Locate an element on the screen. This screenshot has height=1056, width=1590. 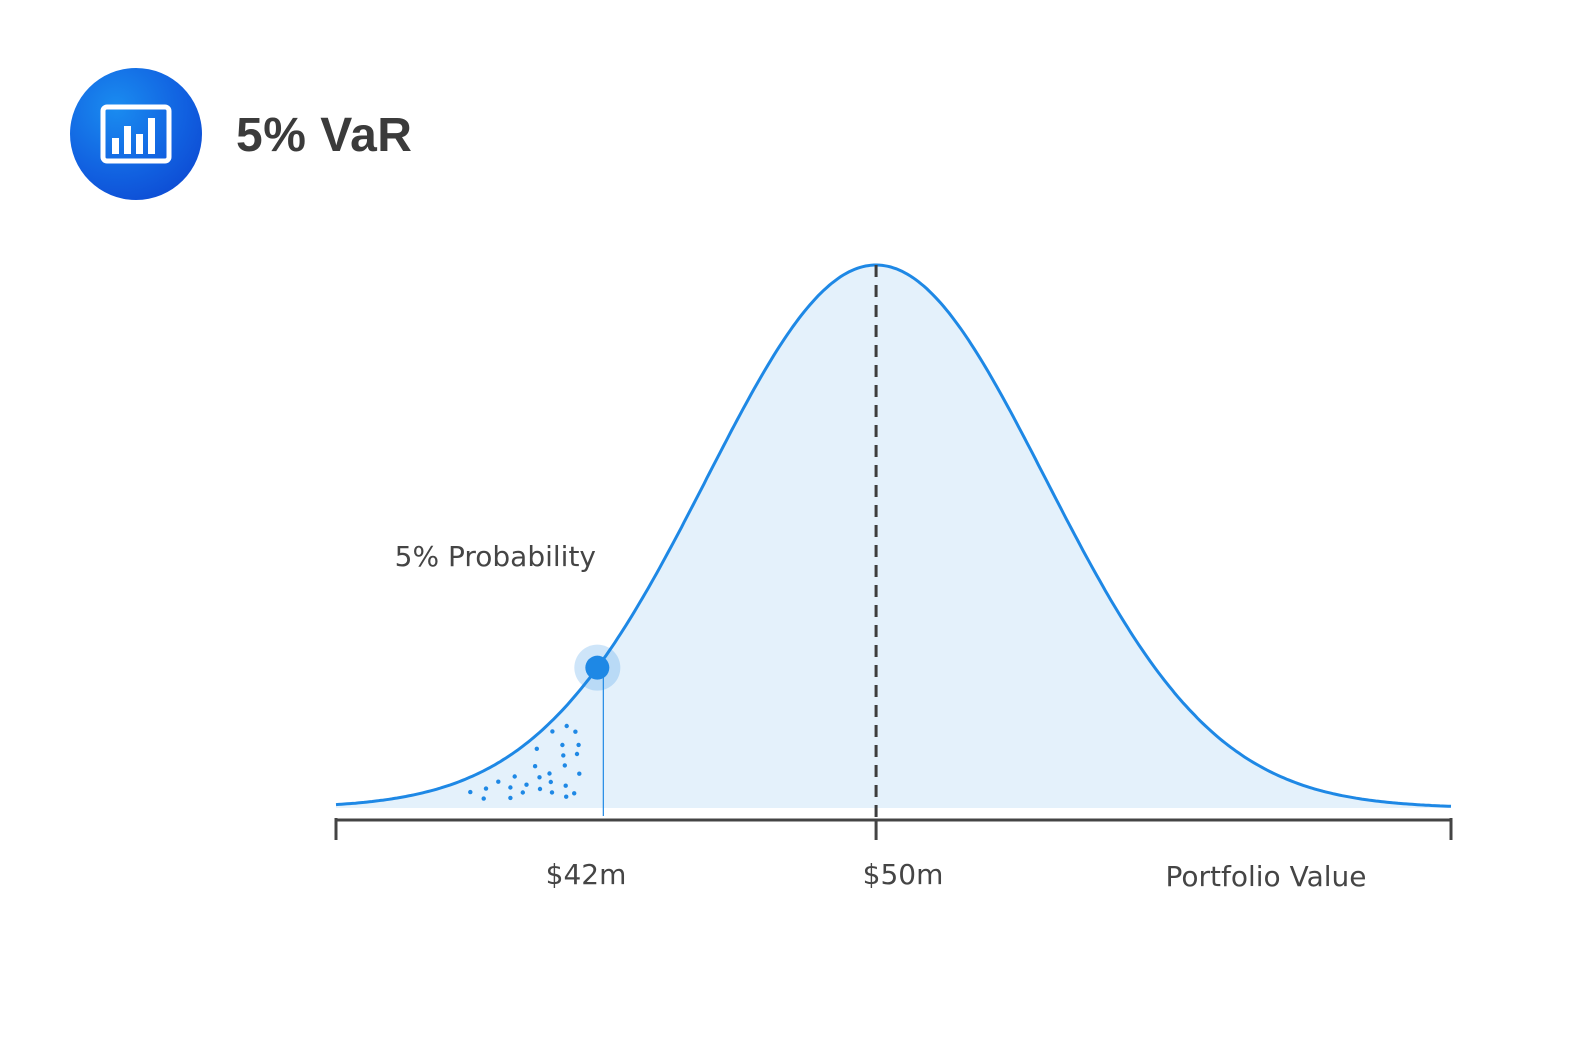
bar-chart-icon is located at coordinates (136, 134).